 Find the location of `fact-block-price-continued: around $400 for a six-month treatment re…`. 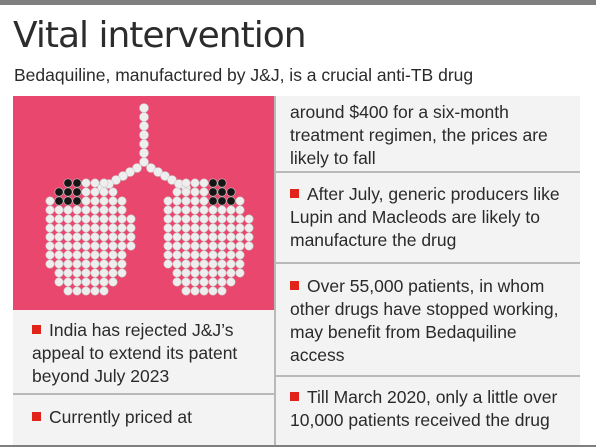

fact-block-price-continued: around $400 for a six-month treatment re… is located at coordinates (419, 135).